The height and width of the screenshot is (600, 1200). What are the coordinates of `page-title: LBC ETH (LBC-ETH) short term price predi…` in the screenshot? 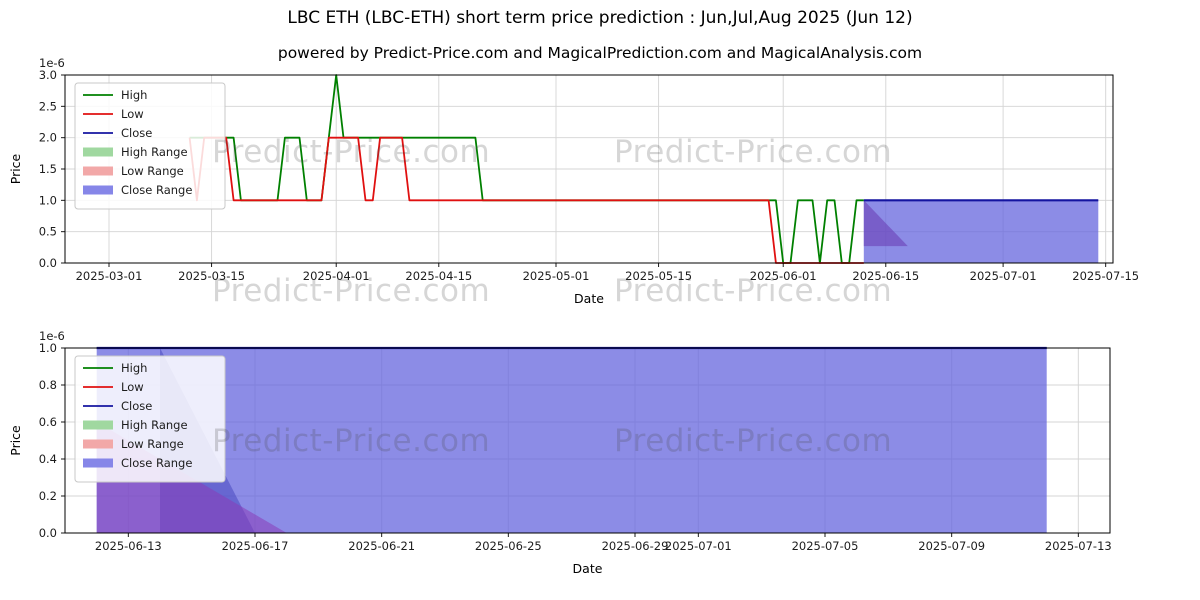 It's located at (600, 18).